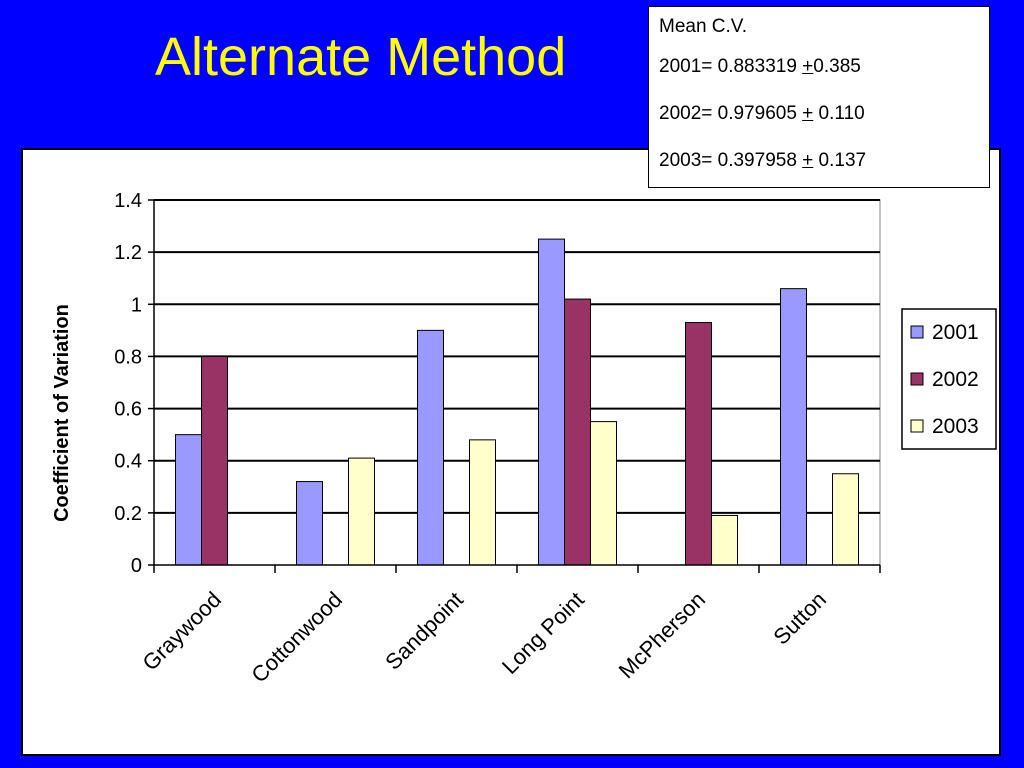  Describe the element at coordinates (136, 566) in the screenshot. I see `y-tick-label: 0` at that location.